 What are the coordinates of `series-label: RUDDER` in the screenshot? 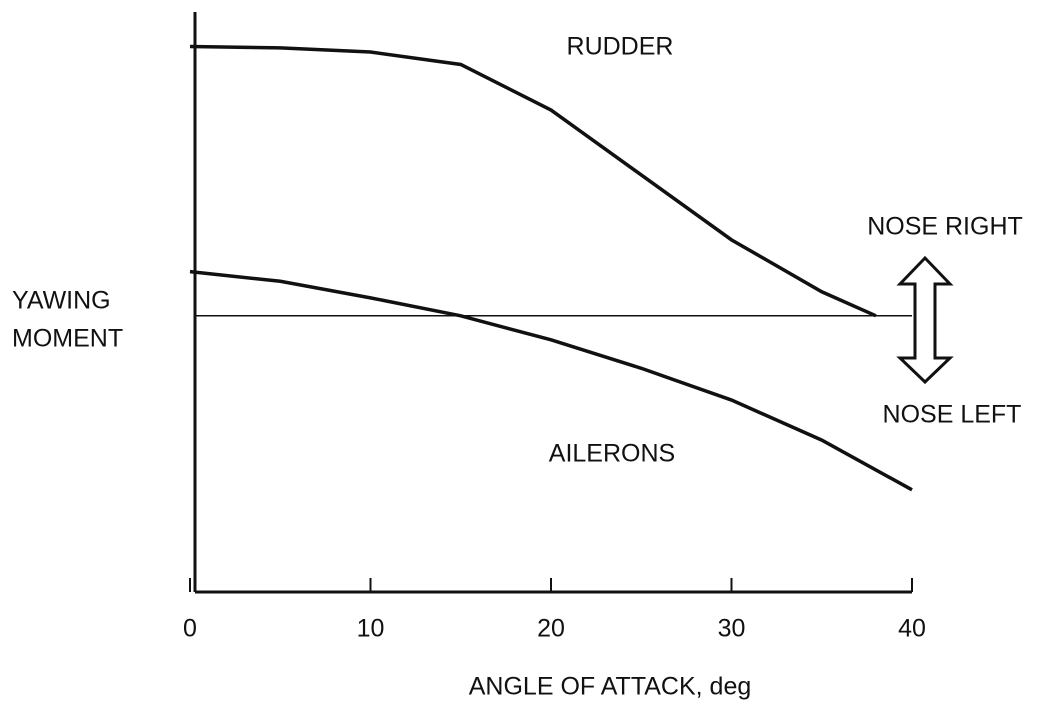 It's located at (620, 47).